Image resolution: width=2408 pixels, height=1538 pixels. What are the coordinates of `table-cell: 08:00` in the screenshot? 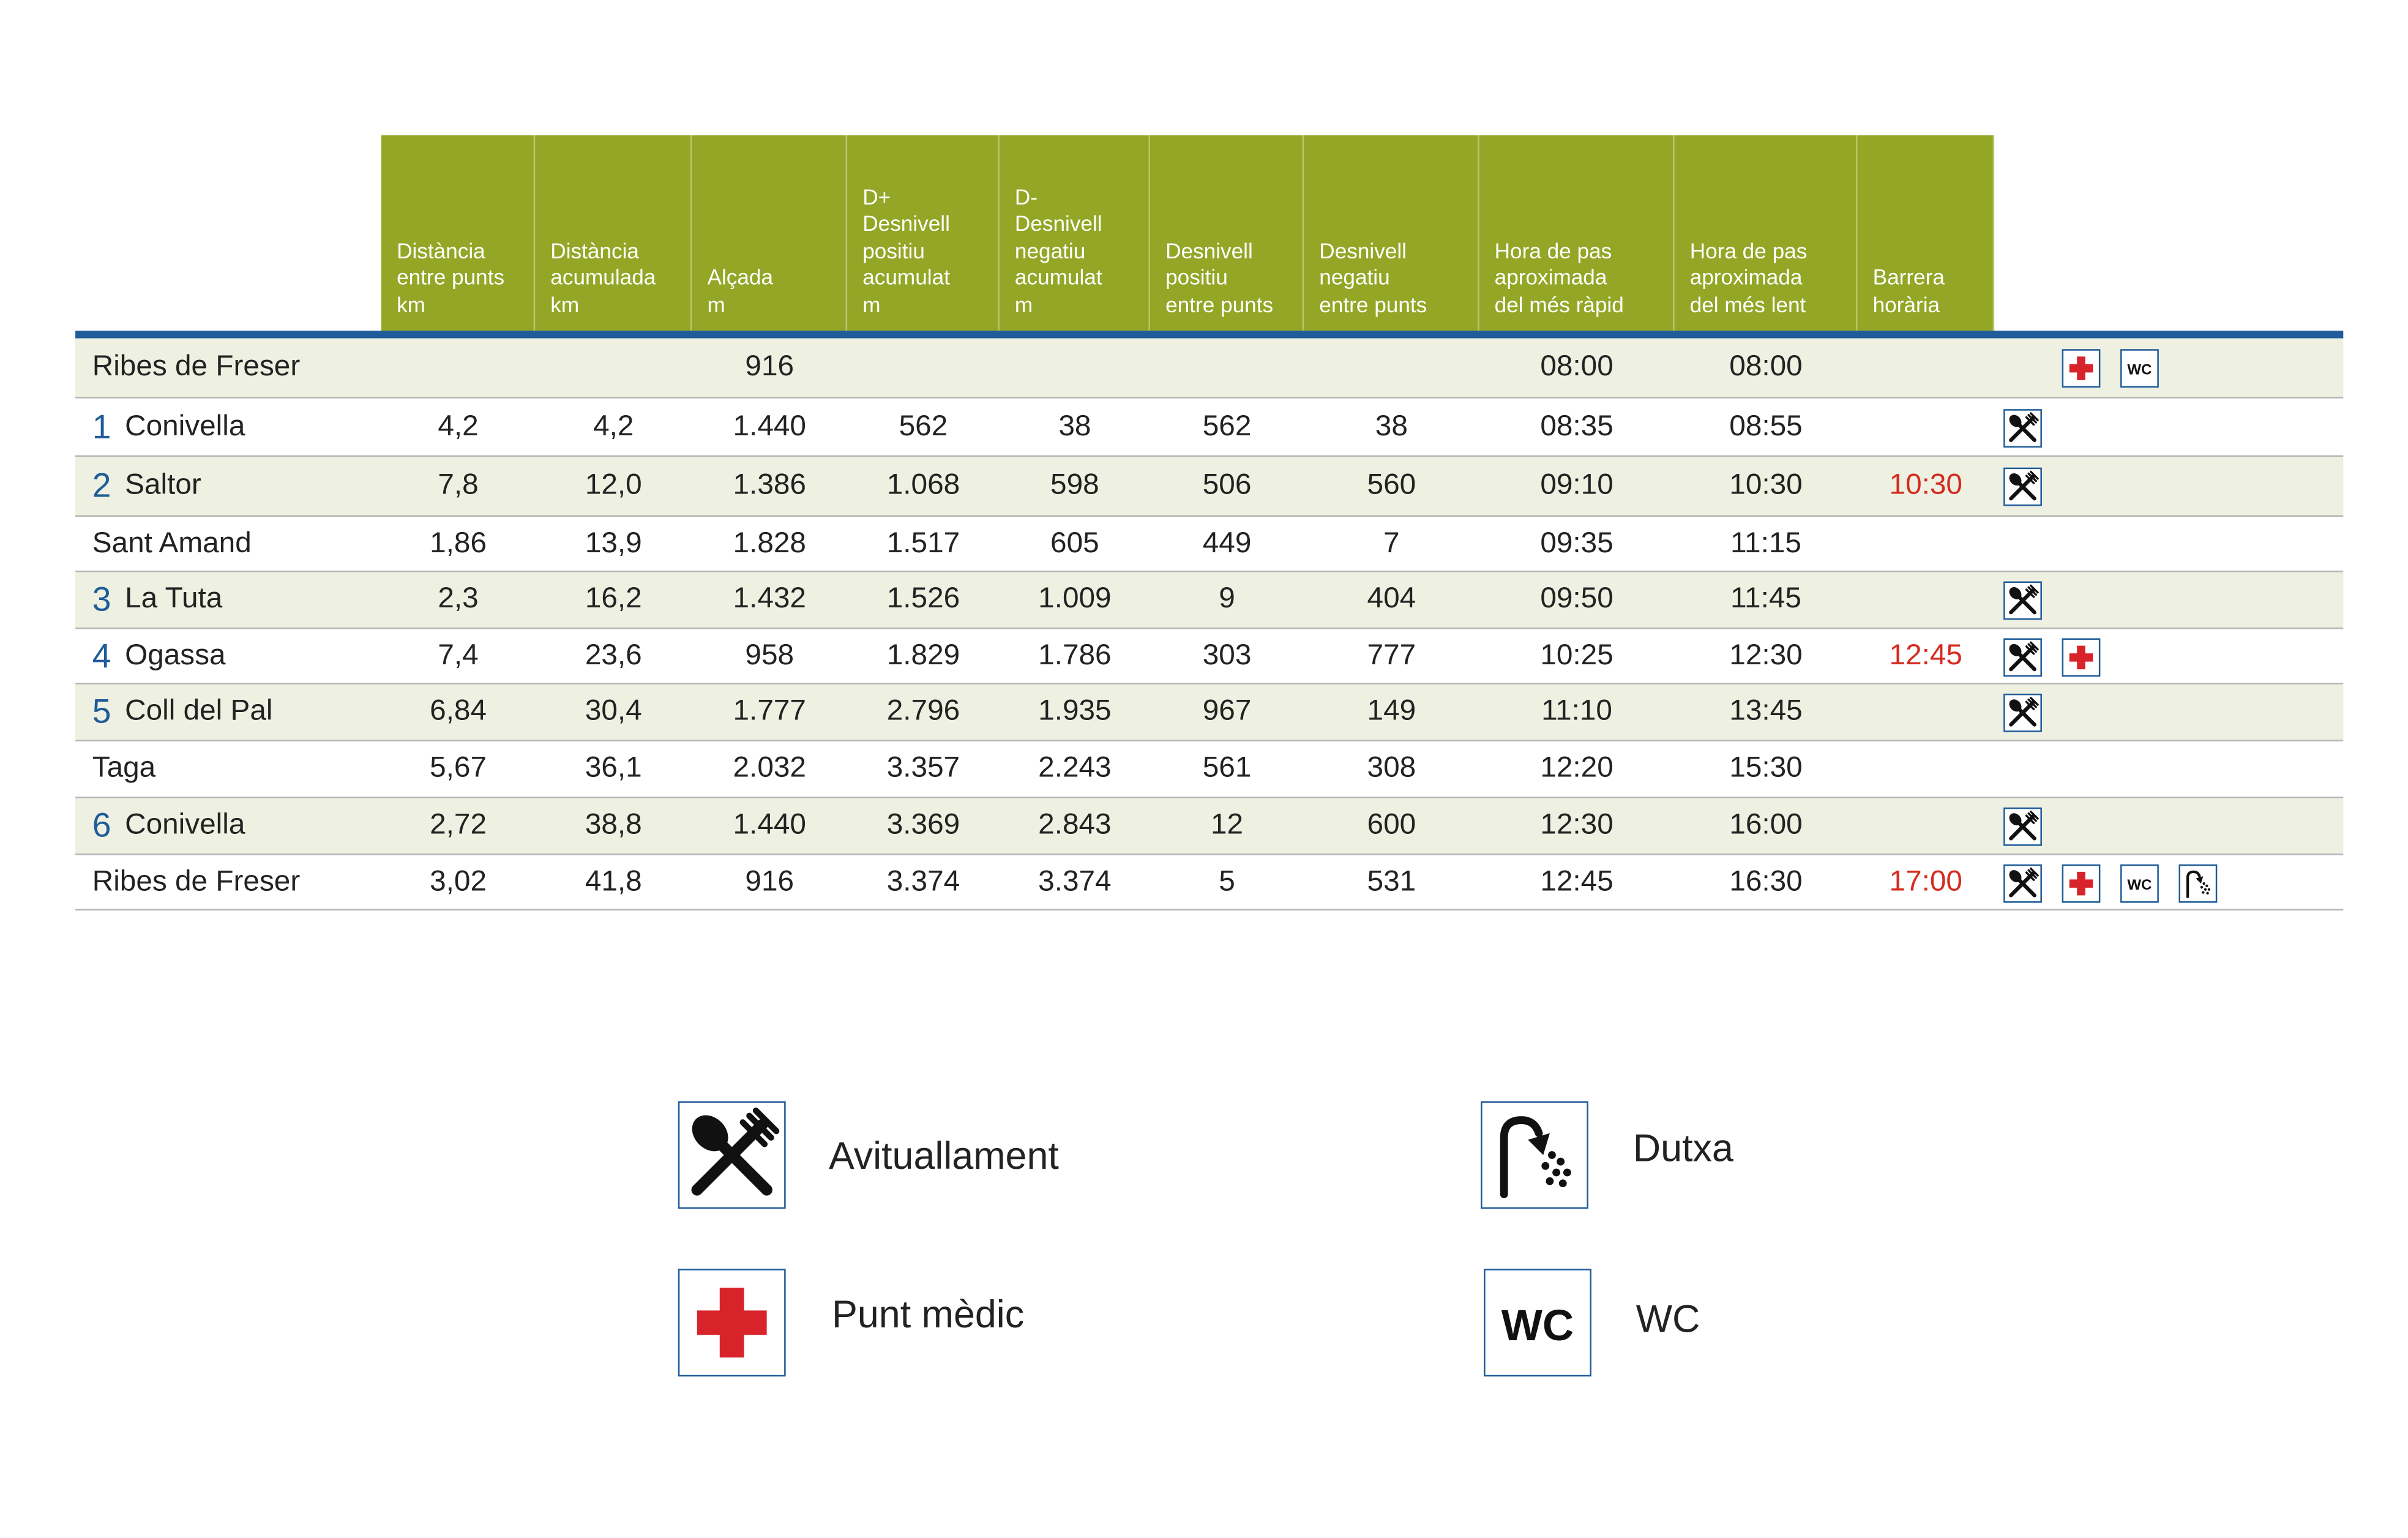 It's located at (1766, 367).